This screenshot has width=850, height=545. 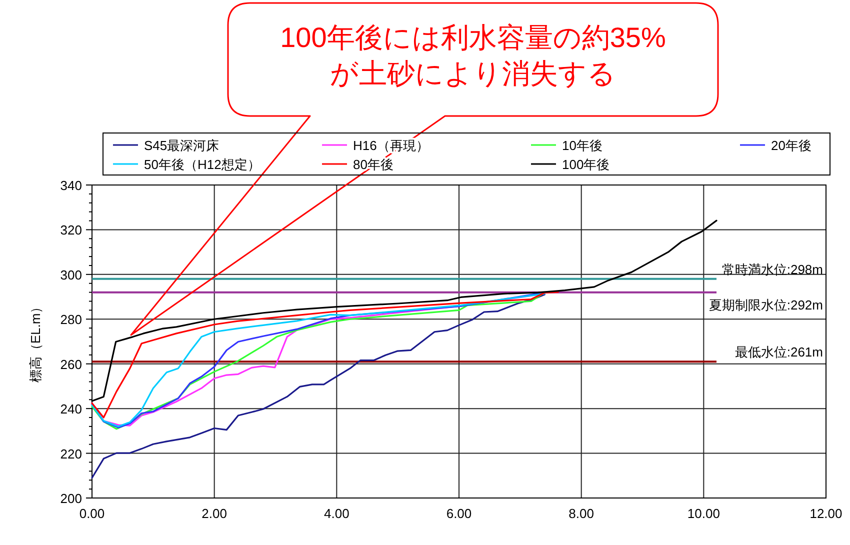 What do you see at coordinates (391, 145) in the screenshot?
I see `legend-label: H16（再現）` at bounding box center [391, 145].